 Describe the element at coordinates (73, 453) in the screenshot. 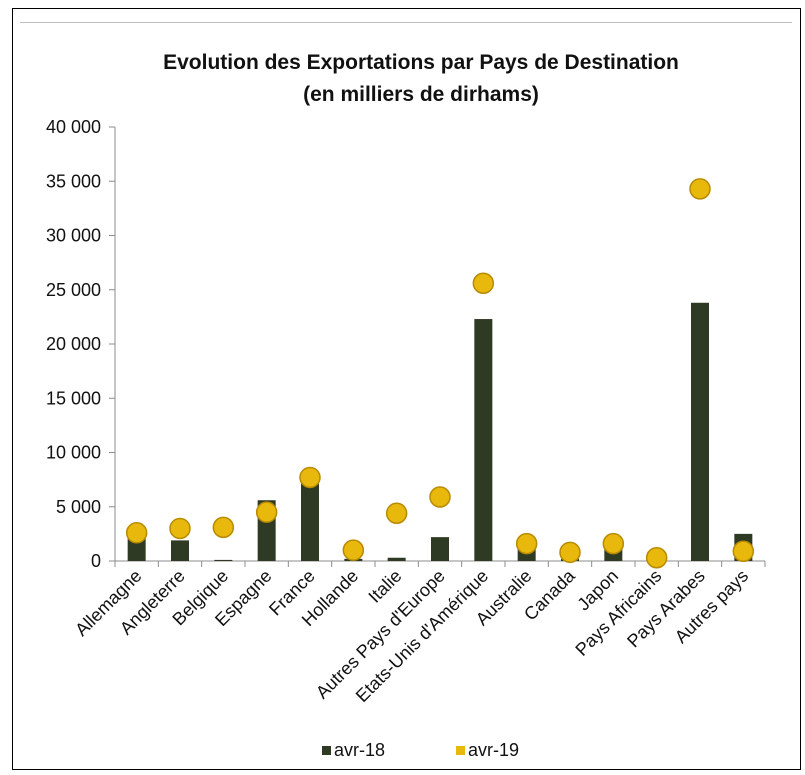

I see `y-tick-label: 10 000` at that location.